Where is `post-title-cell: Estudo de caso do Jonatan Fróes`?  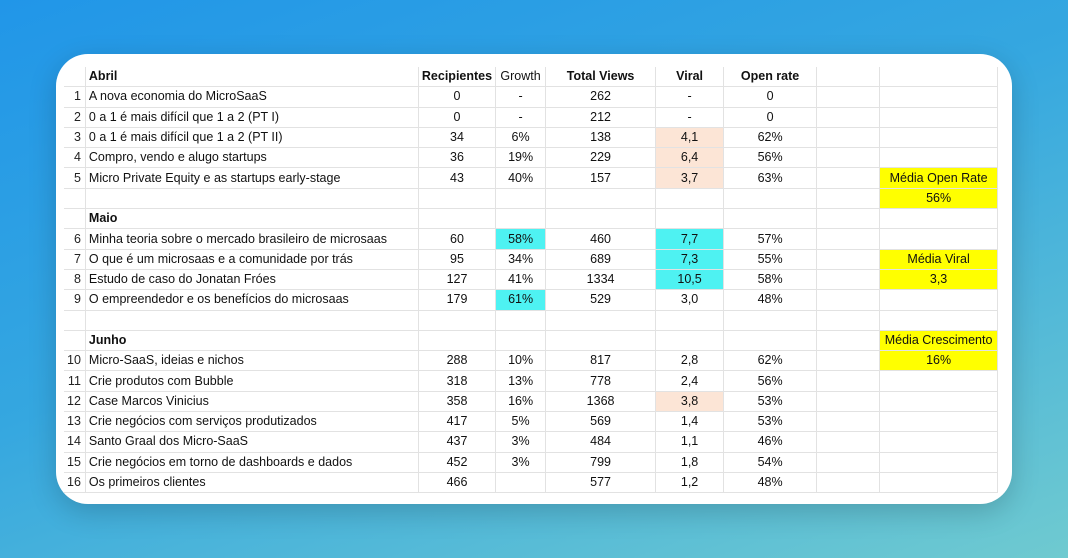 post-title-cell: Estudo de caso do Jonatan Fróes is located at coordinates (251, 279).